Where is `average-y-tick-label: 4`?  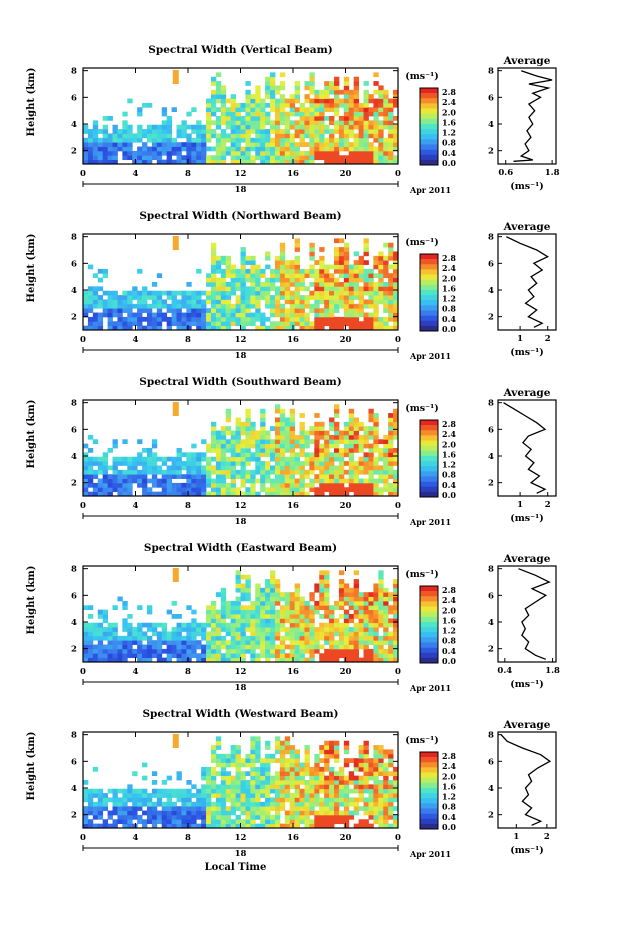
average-y-tick-label: 4 is located at coordinates (491, 623).